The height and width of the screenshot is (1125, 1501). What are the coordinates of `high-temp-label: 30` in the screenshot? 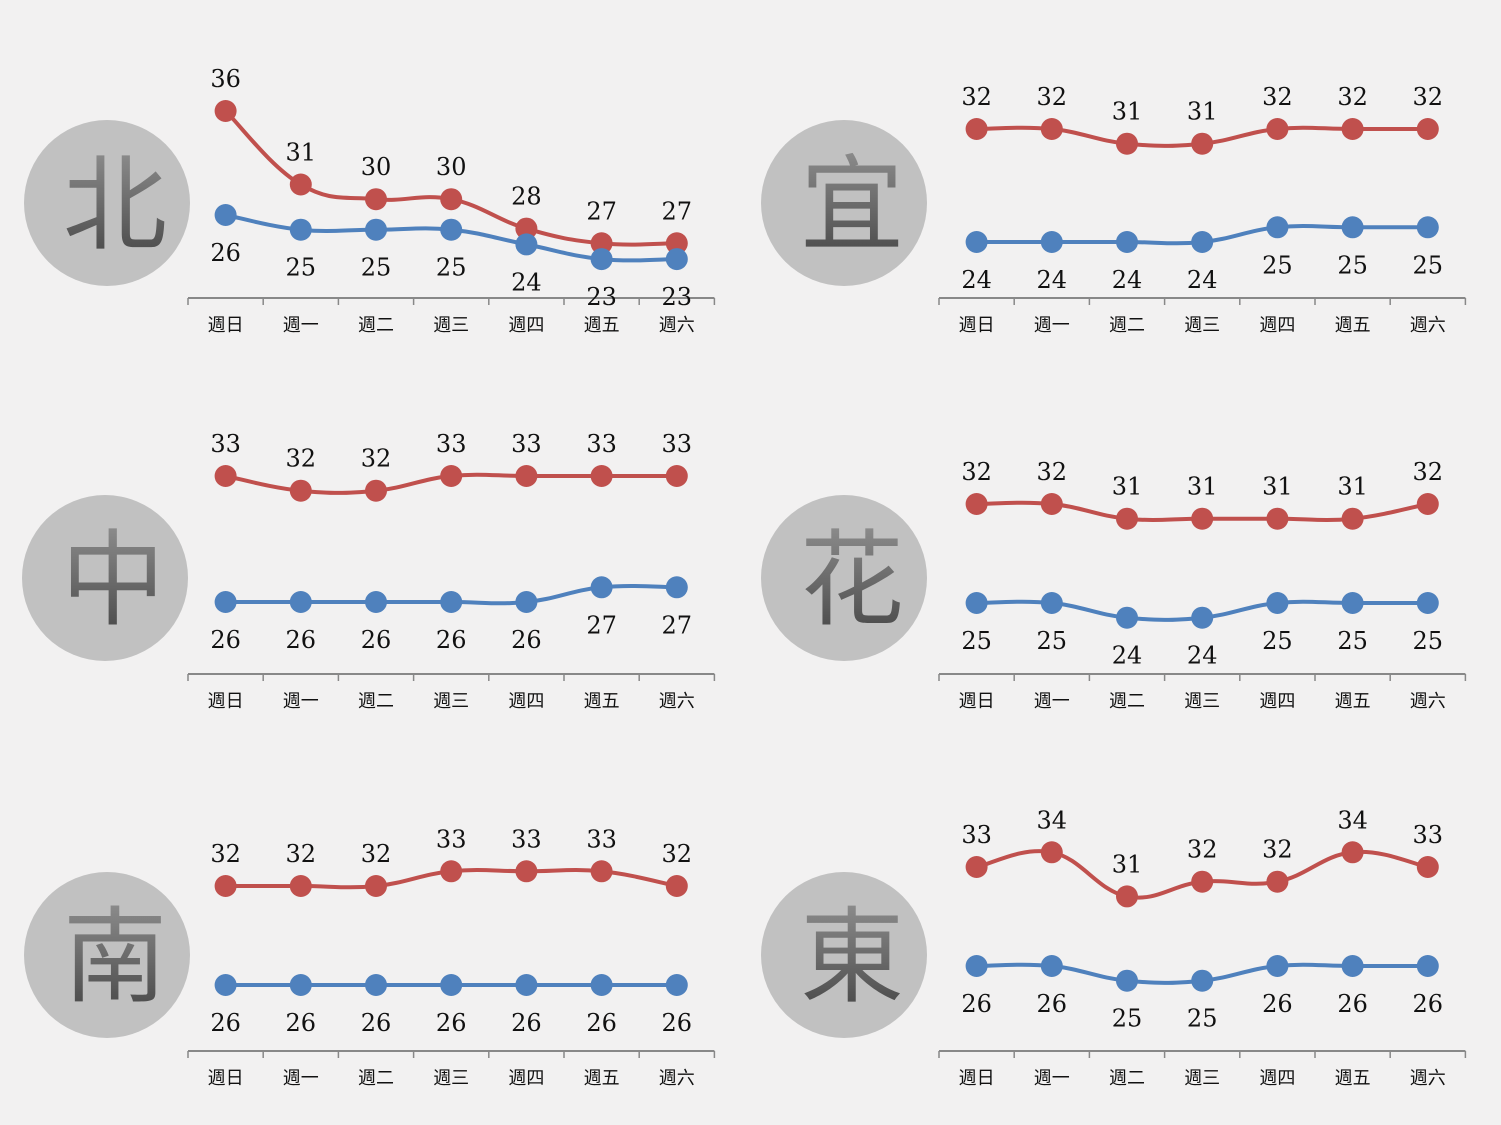 It's located at (376, 167).